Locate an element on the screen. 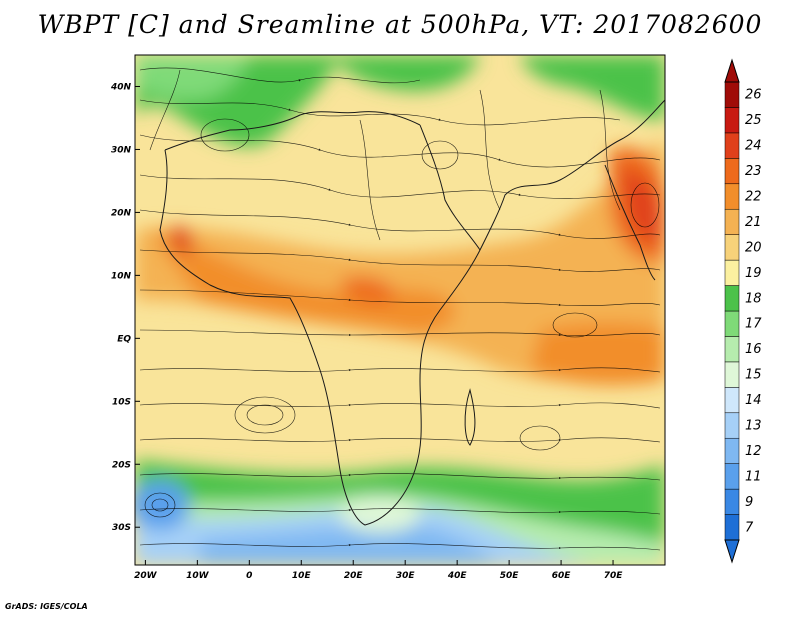 This screenshot has width=800, height=618. colorbar-max-arrow is located at coordinates (732, 70).